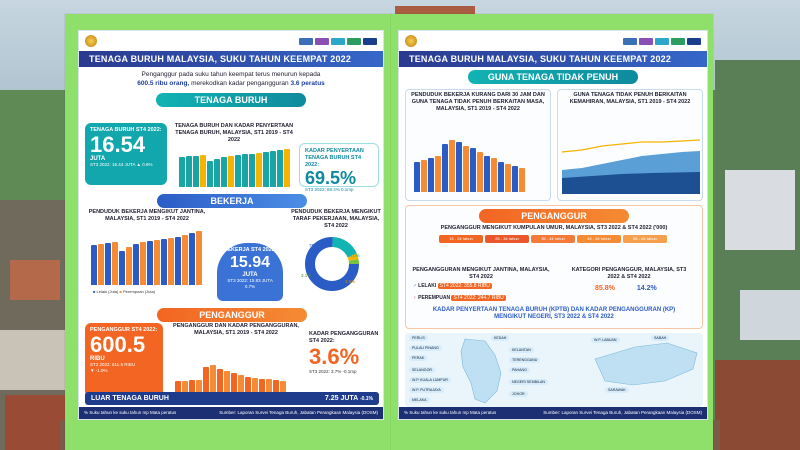 Image resolution: width=800 pixels, height=450 pixels. Describe the element at coordinates (579, 371) in the screenshot. I see `malaysia-map-shape` at that location.